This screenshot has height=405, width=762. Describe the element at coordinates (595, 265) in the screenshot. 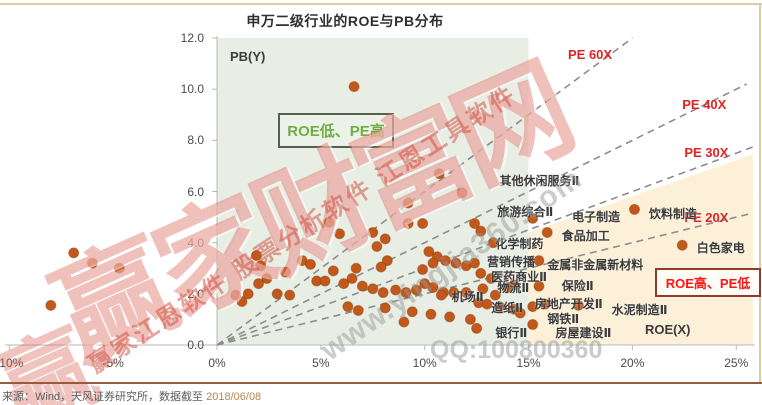

I see `industry-label: 金属非金属新材料` at that location.